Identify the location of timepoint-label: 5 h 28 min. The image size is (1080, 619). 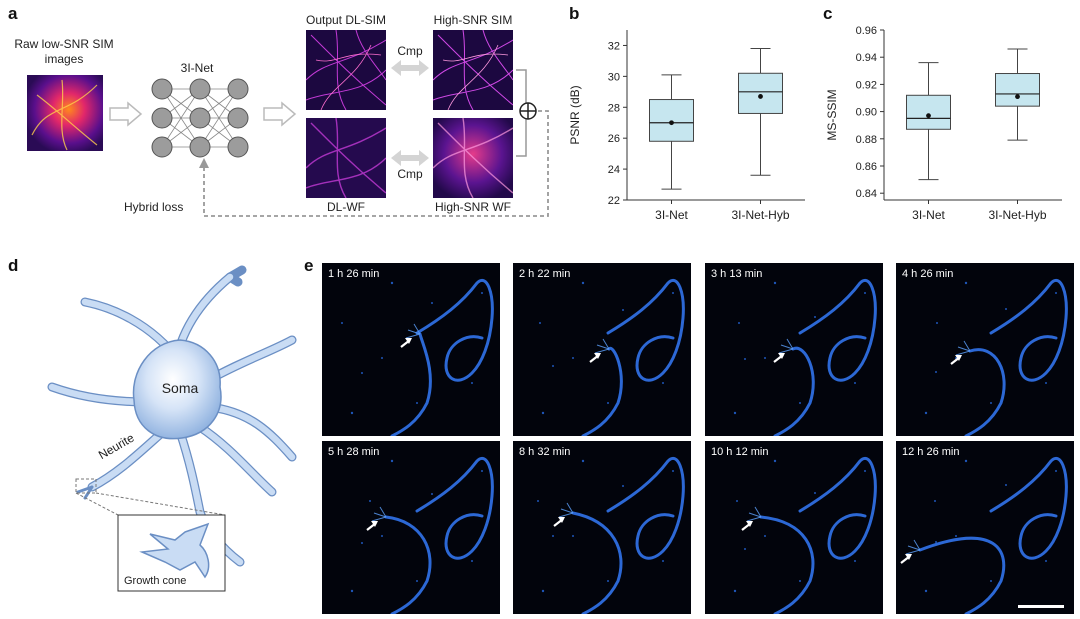
(354, 452).